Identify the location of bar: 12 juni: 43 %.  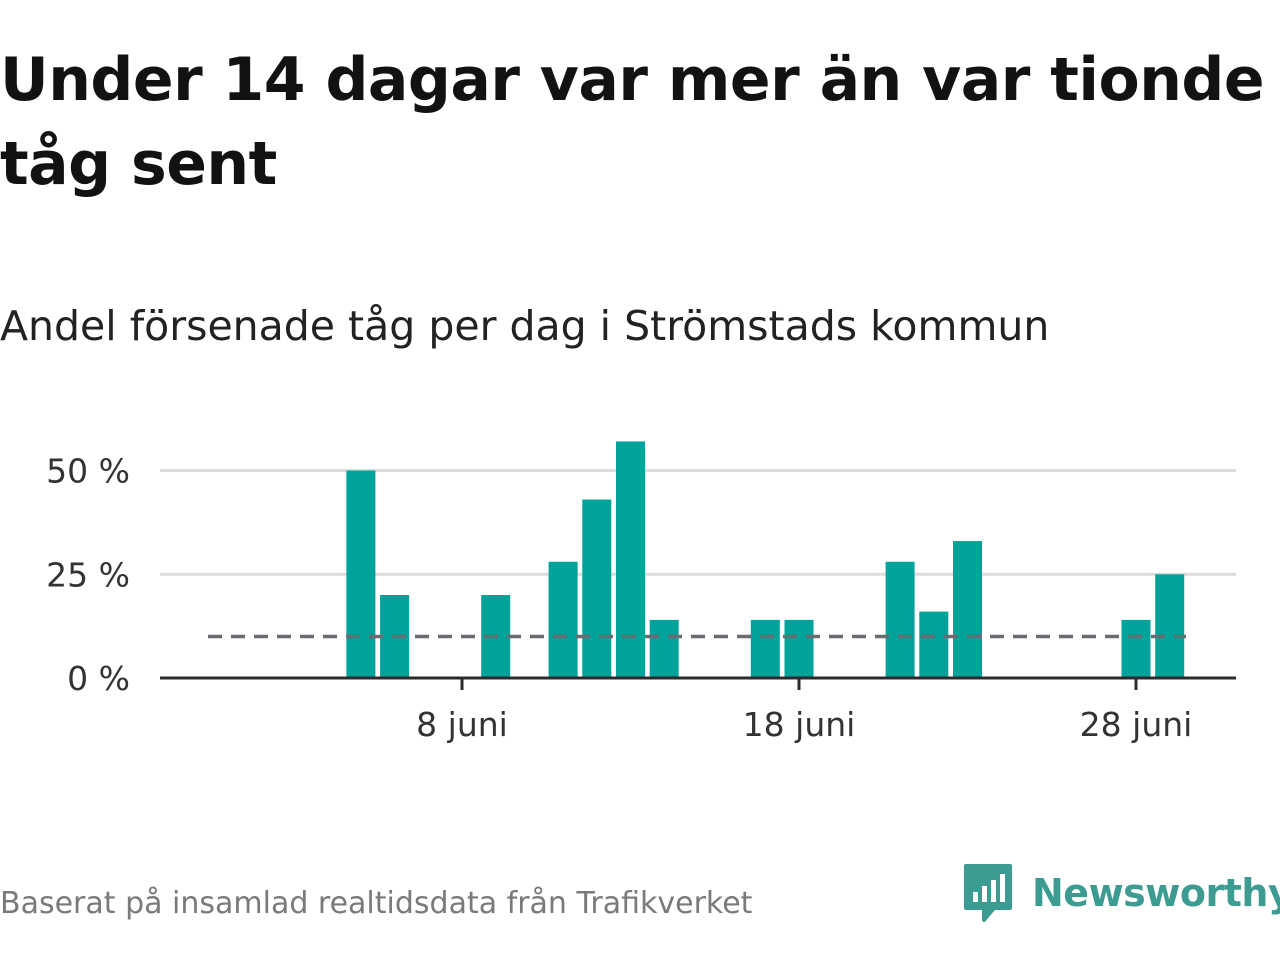
(597, 588).